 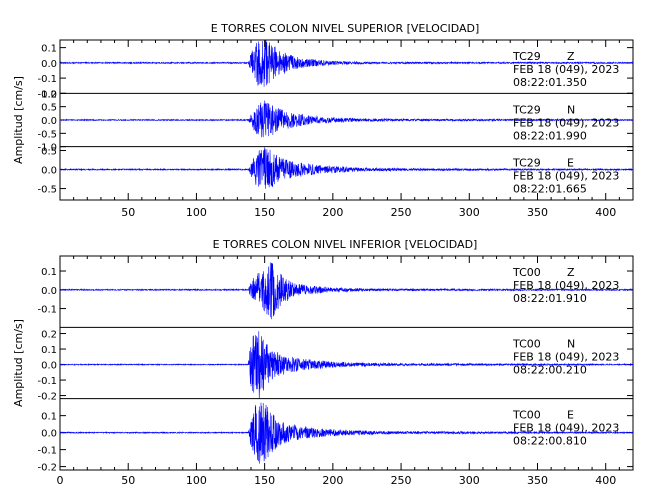 I want to click on y-tick-label: 1.0, so click(x=49, y=94).